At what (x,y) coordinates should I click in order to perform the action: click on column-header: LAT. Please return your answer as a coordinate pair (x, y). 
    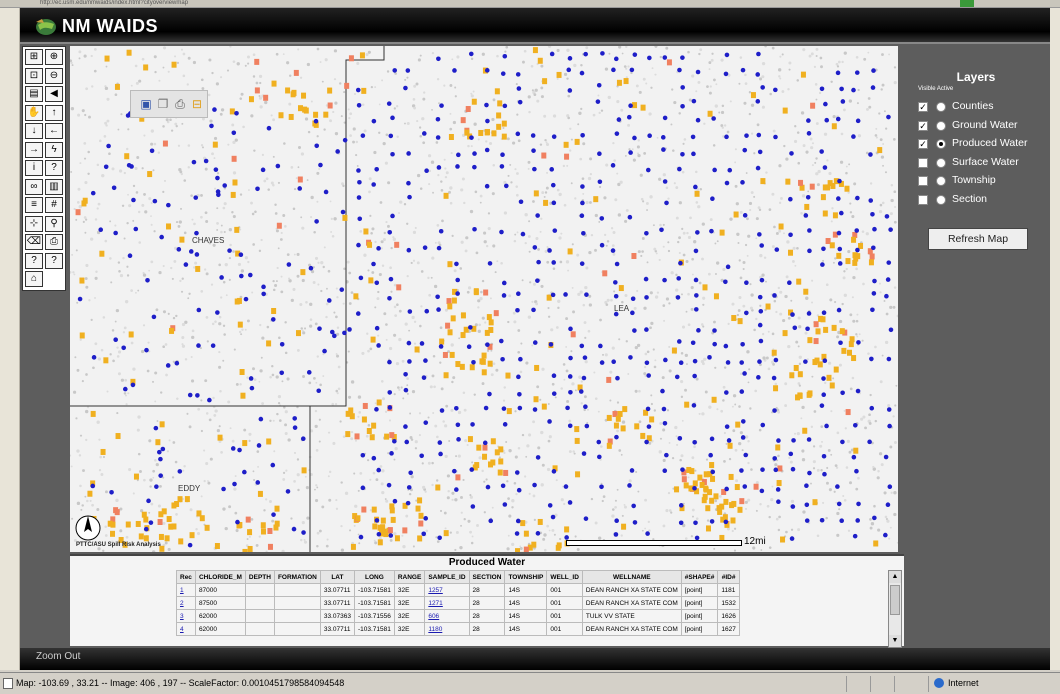
    Looking at the image, I should click on (337, 577).